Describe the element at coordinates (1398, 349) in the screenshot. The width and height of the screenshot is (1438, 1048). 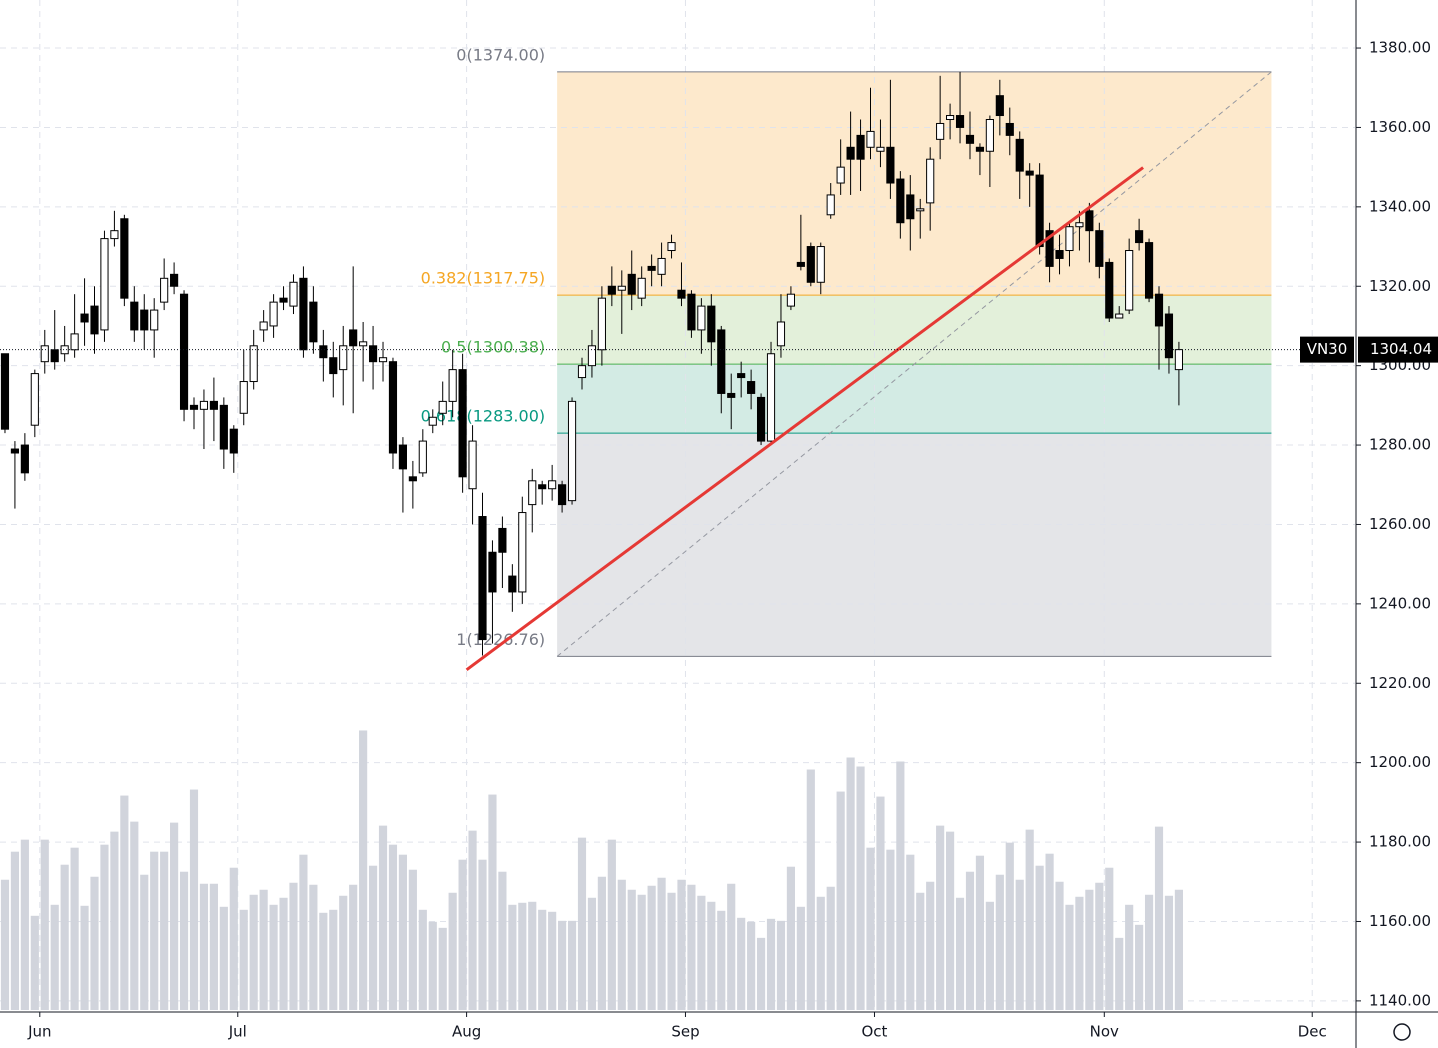
I see `price-tag` at that location.